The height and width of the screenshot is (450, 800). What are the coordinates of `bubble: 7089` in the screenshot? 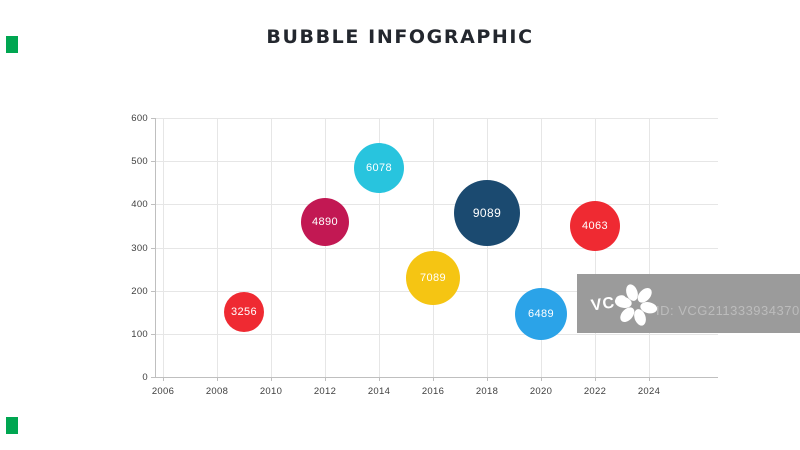 It's located at (433, 277).